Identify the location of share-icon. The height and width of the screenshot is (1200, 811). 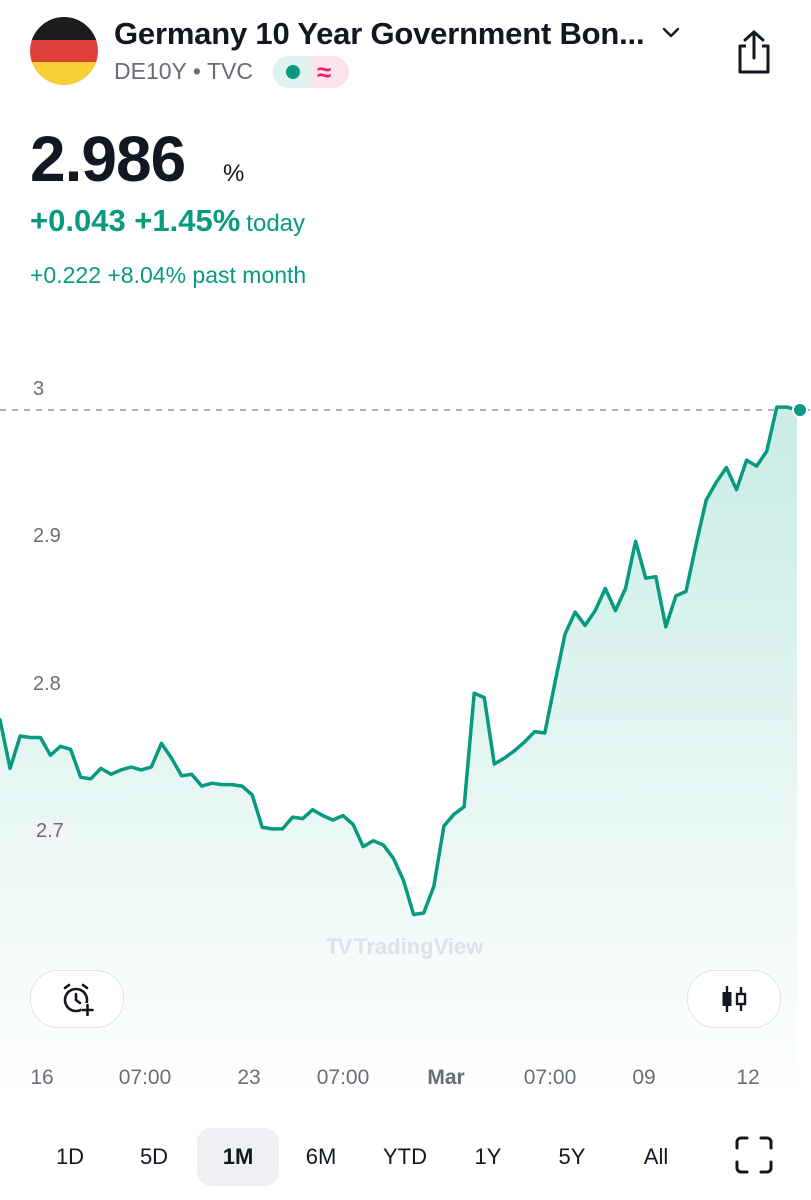
(754, 52).